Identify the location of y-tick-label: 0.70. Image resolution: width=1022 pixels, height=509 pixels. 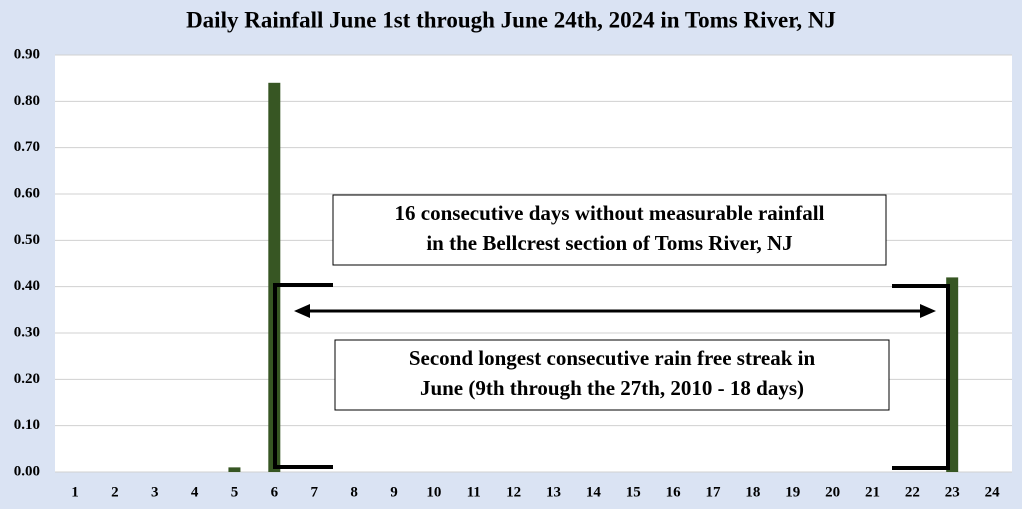
(27, 147).